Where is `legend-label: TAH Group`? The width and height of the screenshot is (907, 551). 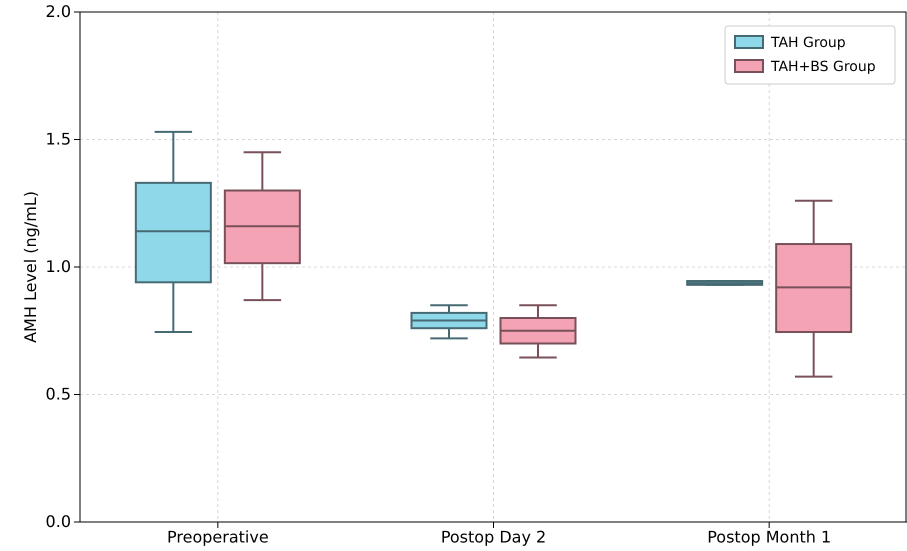 legend-label: TAH Group is located at coordinates (808, 43).